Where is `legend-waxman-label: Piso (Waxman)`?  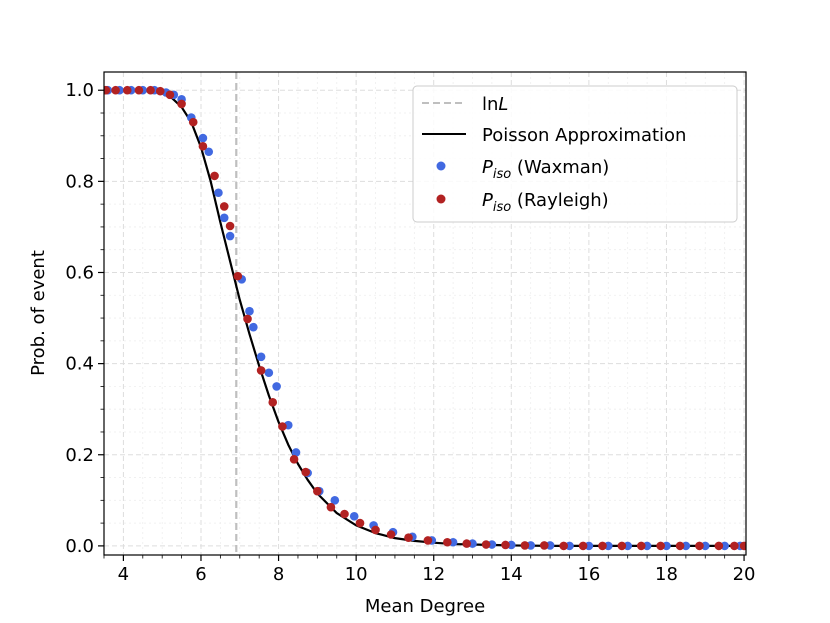 legend-waxman-label: Piso (Waxman) is located at coordinates (545, 169).